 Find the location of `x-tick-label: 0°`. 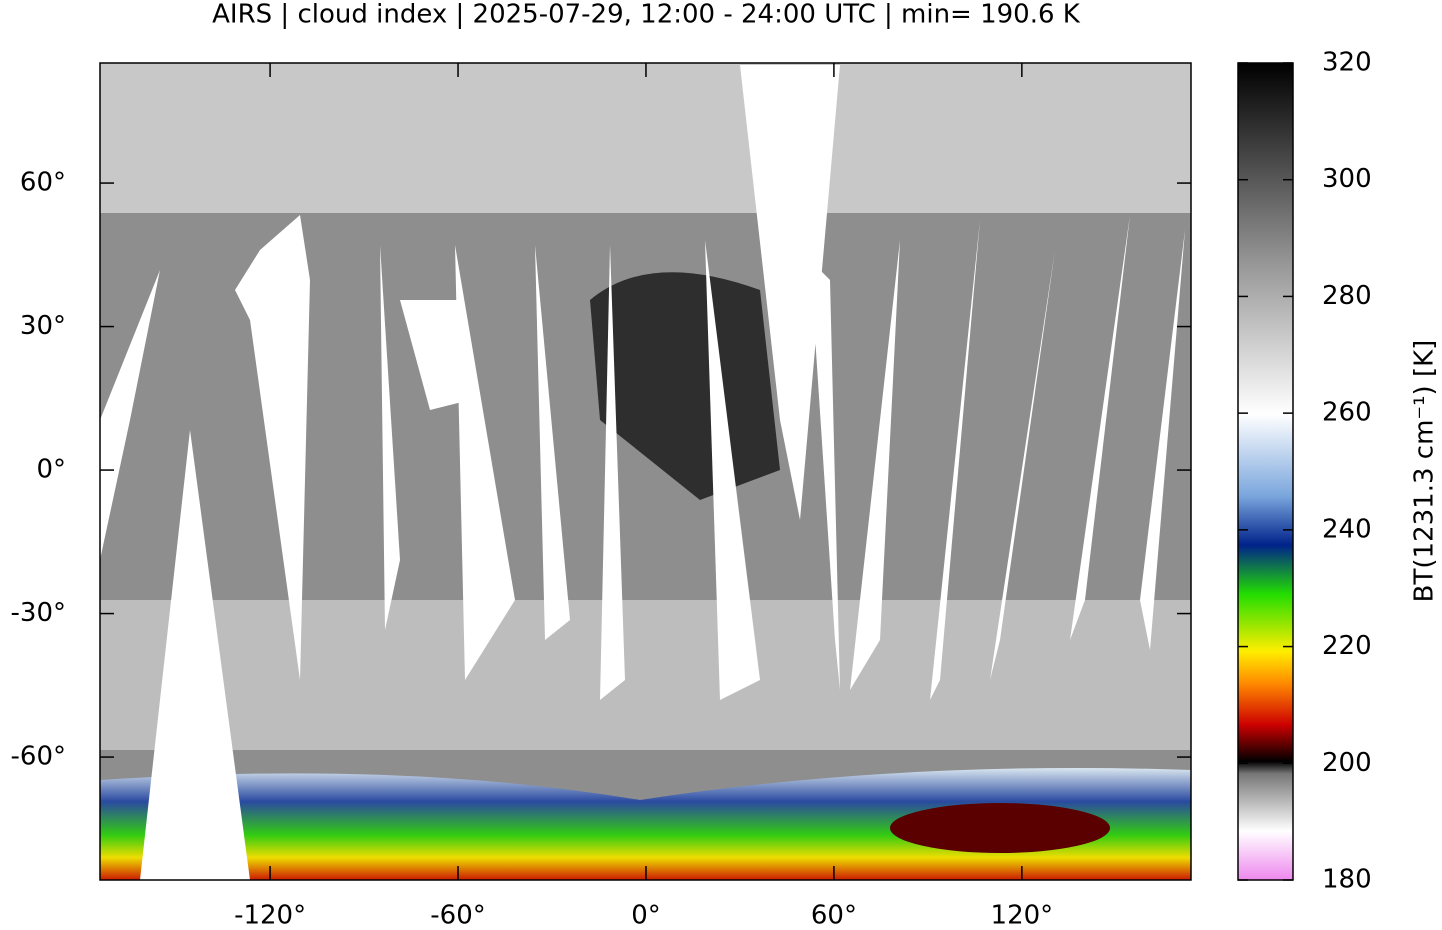

x-tick-label: 0° is located at coordinates (646, 915).